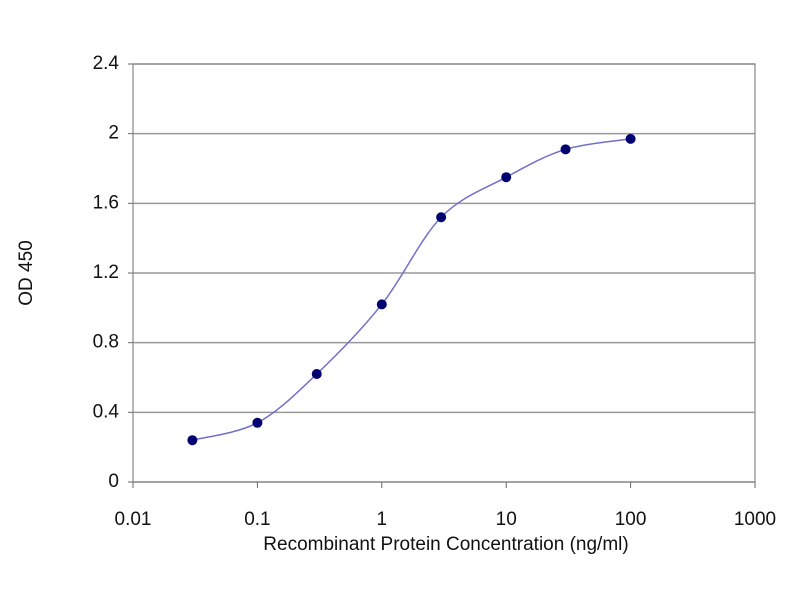  Describe the element at coordinates (631, 519) in the screenshot. I see `x-tick-label: 100` at that location.